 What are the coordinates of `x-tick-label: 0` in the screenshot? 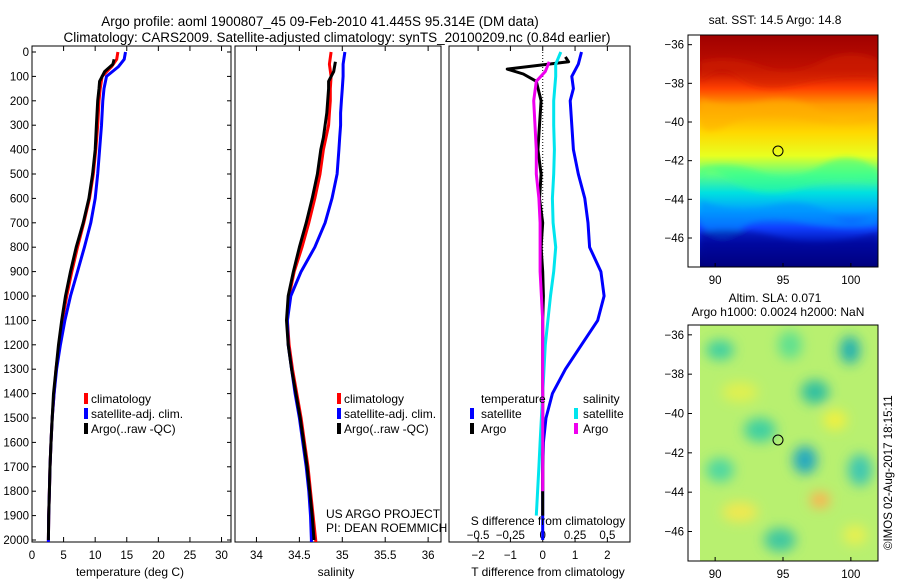 It's located at (32, 556).